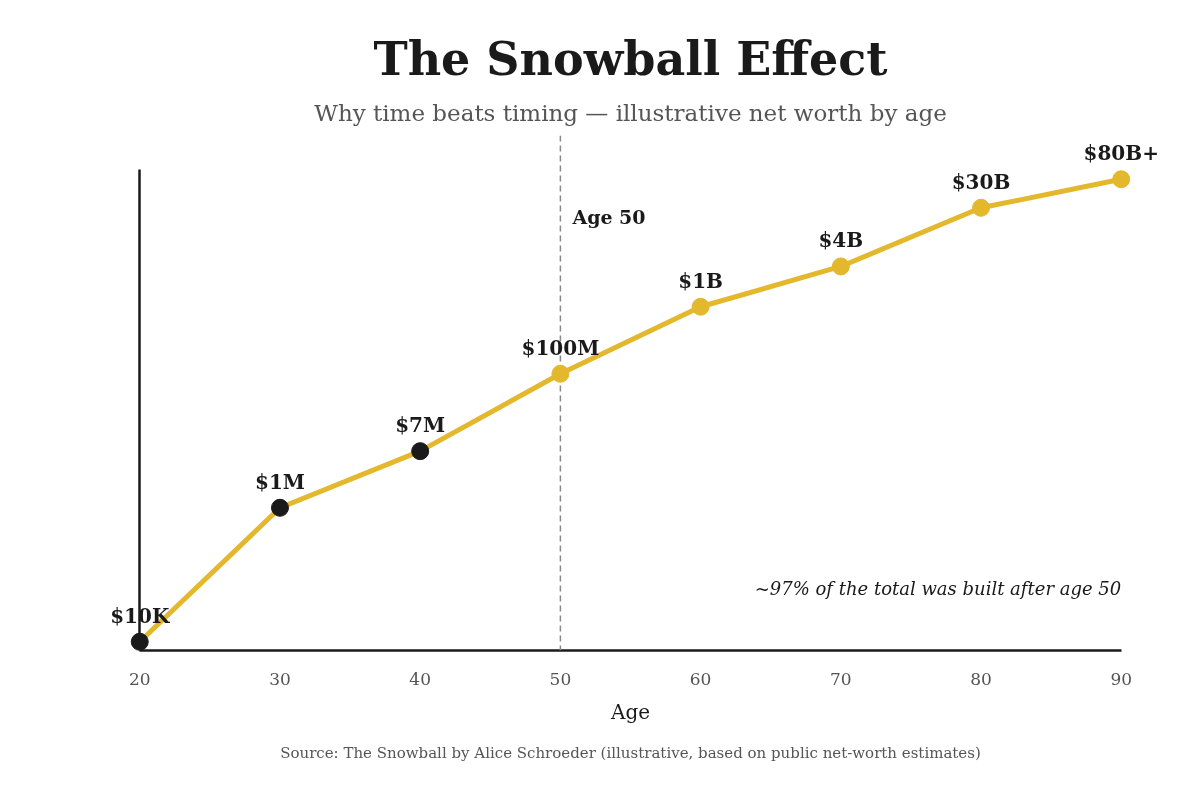 This screenshot has height=800, width=1200. What do you see at coordinates (139, 678) in the screenshot?
I see `x-tick-label: 20` at bounding box center [139, 678].